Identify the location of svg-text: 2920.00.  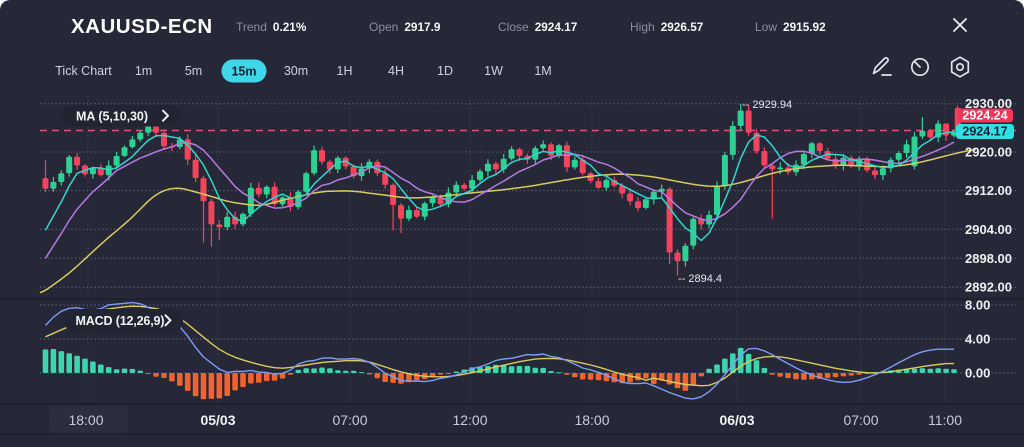
(988, 152).